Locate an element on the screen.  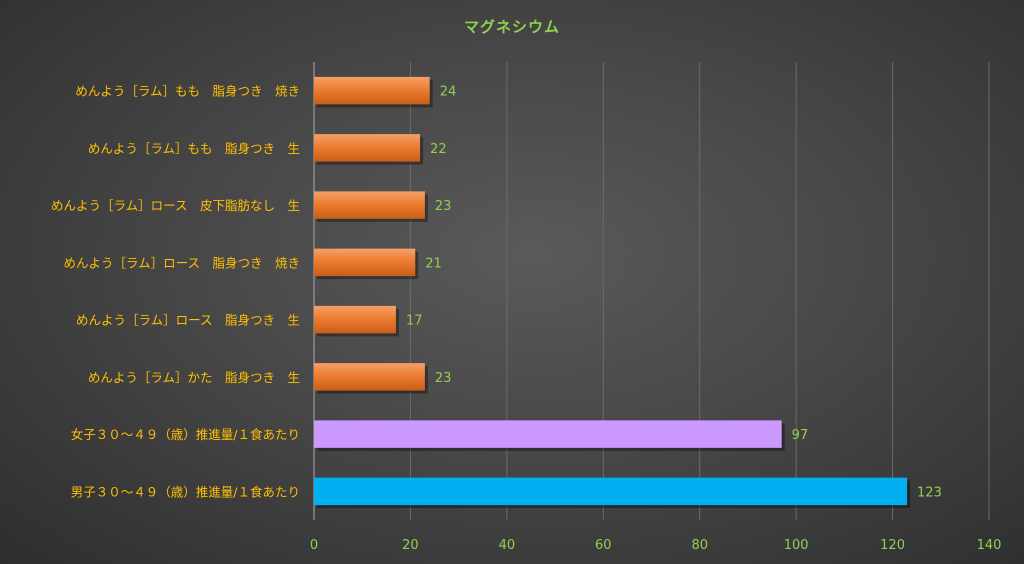
category-label: 女子３０～４９（歳）推進量/１食あたり is located at coordinates (185, 434).